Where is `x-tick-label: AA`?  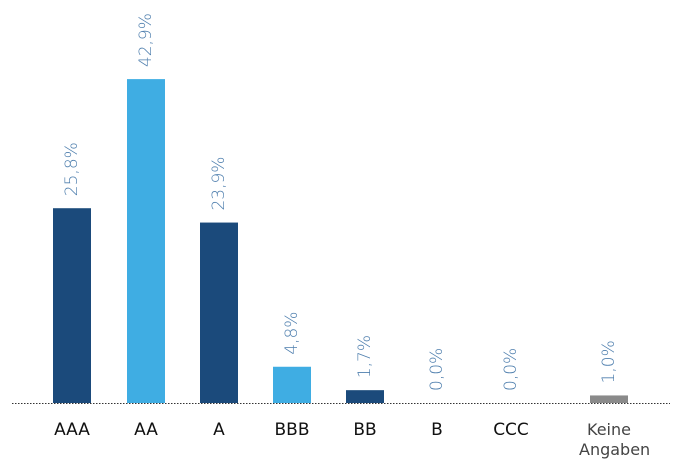
x-tick-label: AA is located at coordinates (146, 430).